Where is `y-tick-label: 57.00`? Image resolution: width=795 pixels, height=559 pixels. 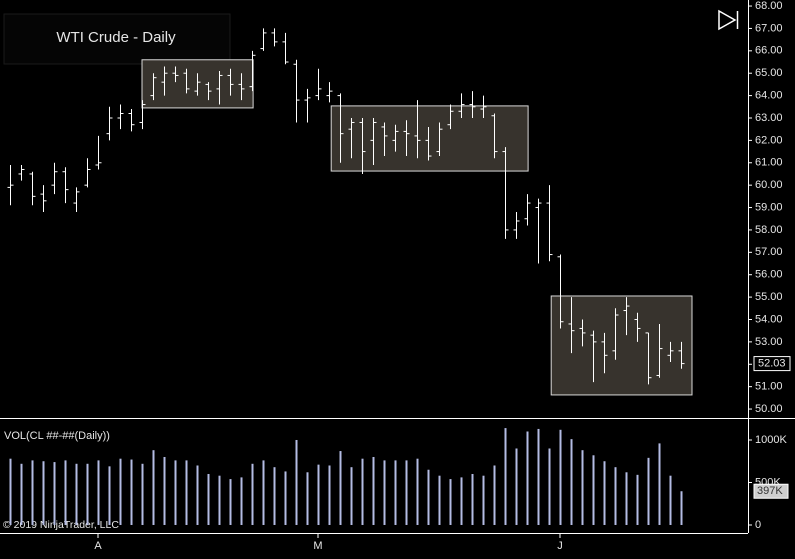
y-tick-label: 57.00 is located at coordinates (769, 252).